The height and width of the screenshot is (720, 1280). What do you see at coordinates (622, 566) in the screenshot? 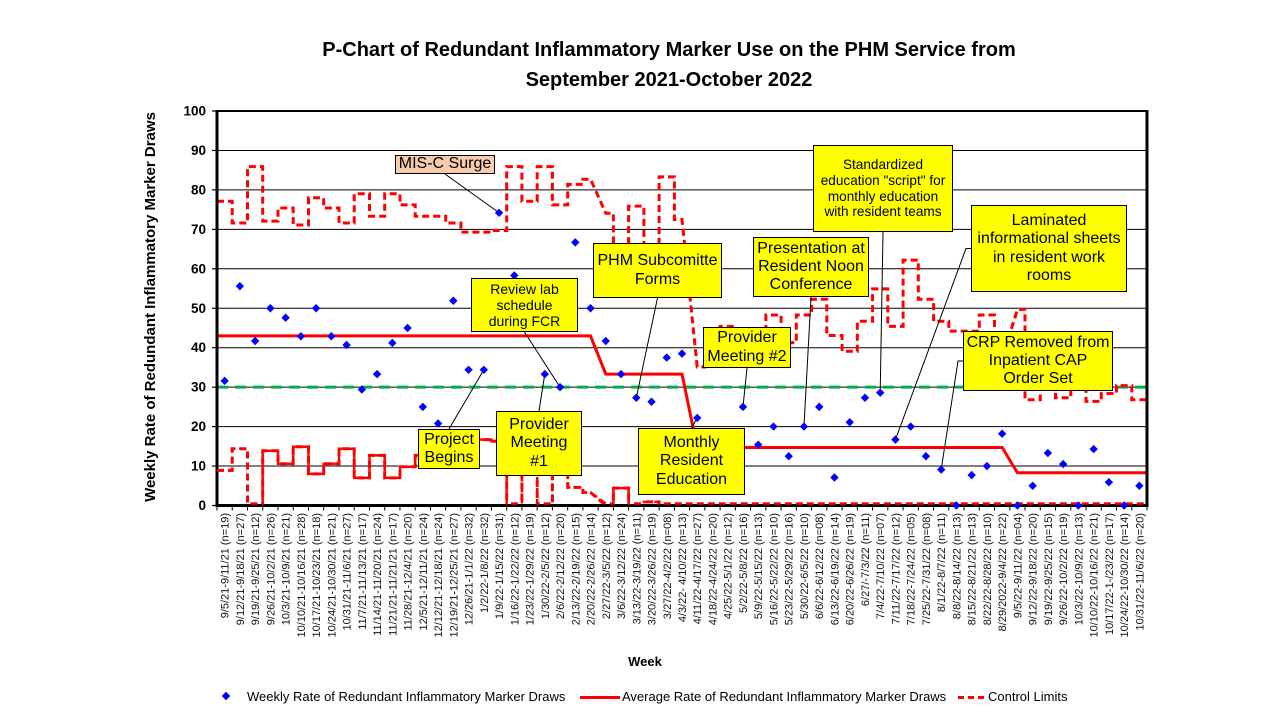
I see `x-tick-label: 3/6/22-3/12/22 (n=24)` at bounding box center [622, 566].